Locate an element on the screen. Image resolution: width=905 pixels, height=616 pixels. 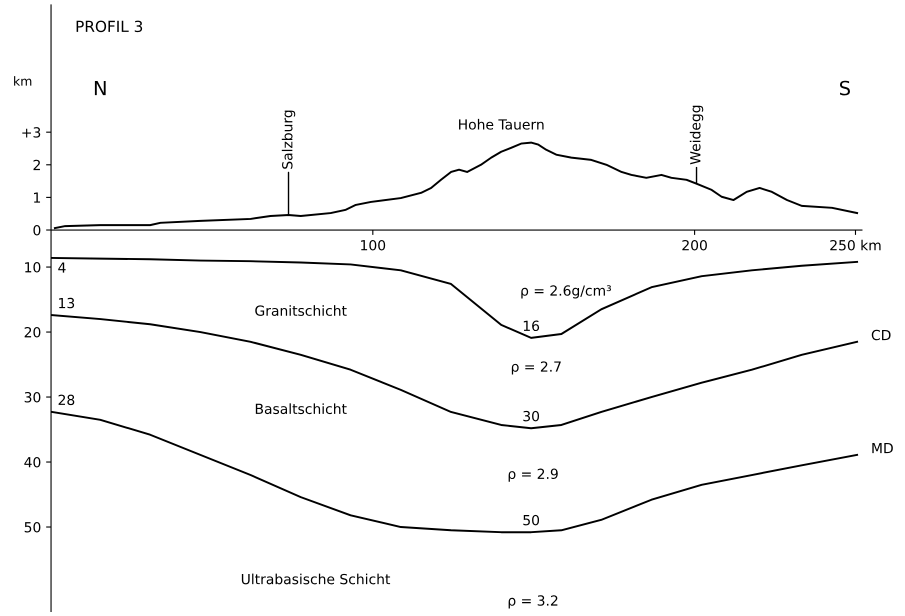
y-axis-title: km is located at coordinates (23, 81).